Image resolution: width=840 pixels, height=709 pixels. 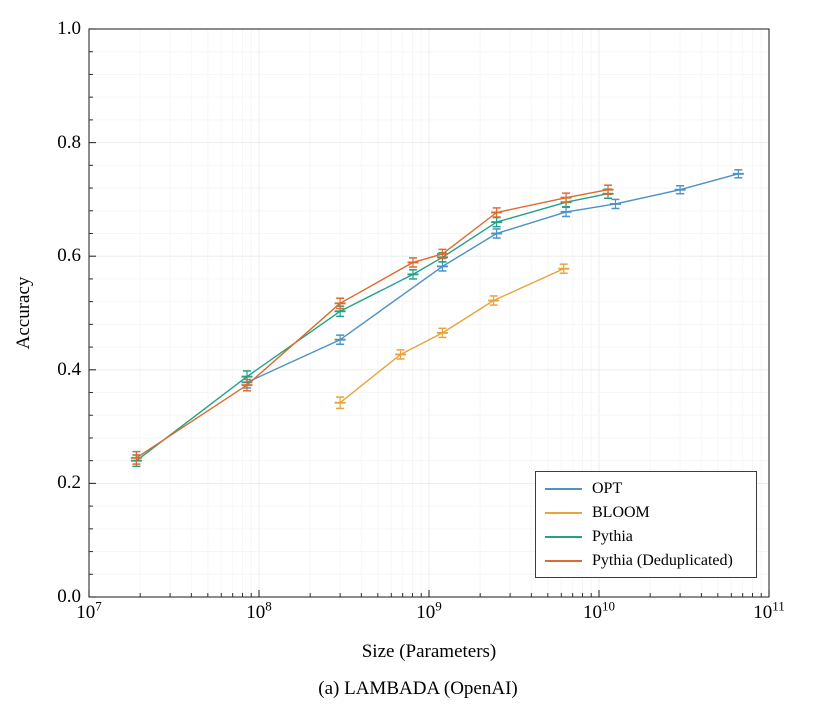 I want to click on series-bloom, so click(x=452, y=336).